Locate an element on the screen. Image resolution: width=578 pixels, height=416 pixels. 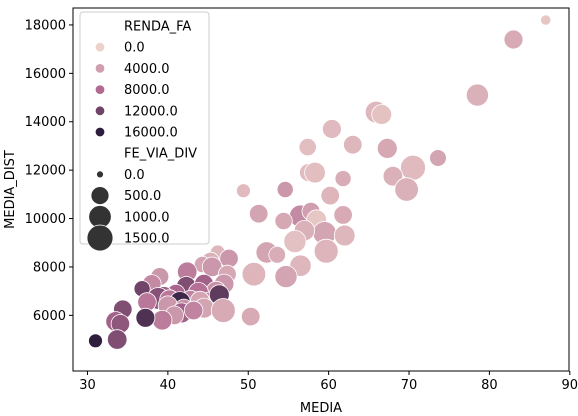
legend-hue-title: RENDA_FA is located at coordinates (157, 27).